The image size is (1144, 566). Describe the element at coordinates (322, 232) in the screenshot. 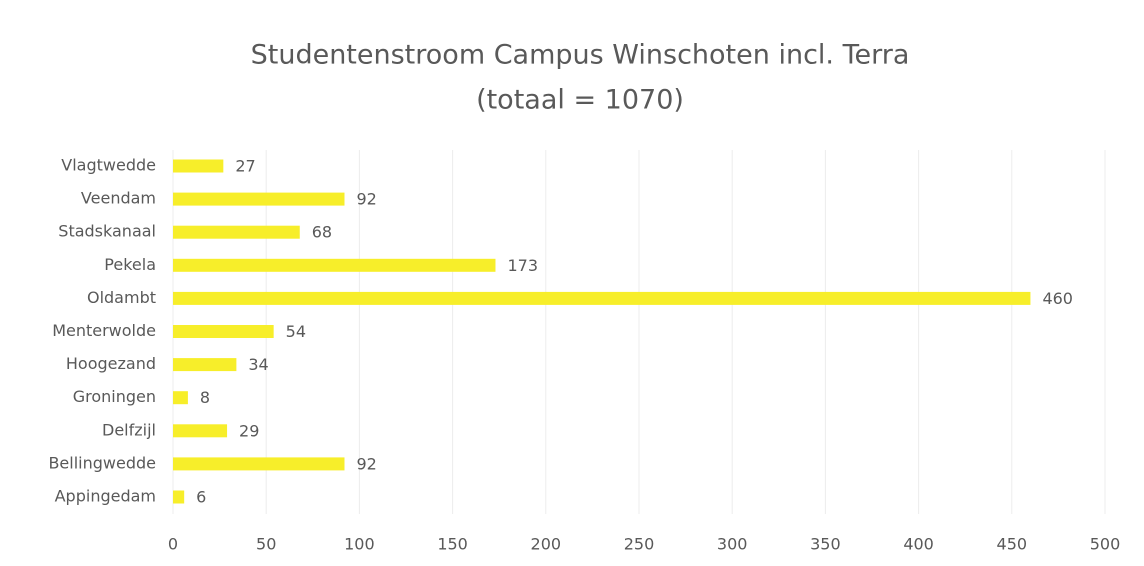

I see `data-label: 68` at that location.